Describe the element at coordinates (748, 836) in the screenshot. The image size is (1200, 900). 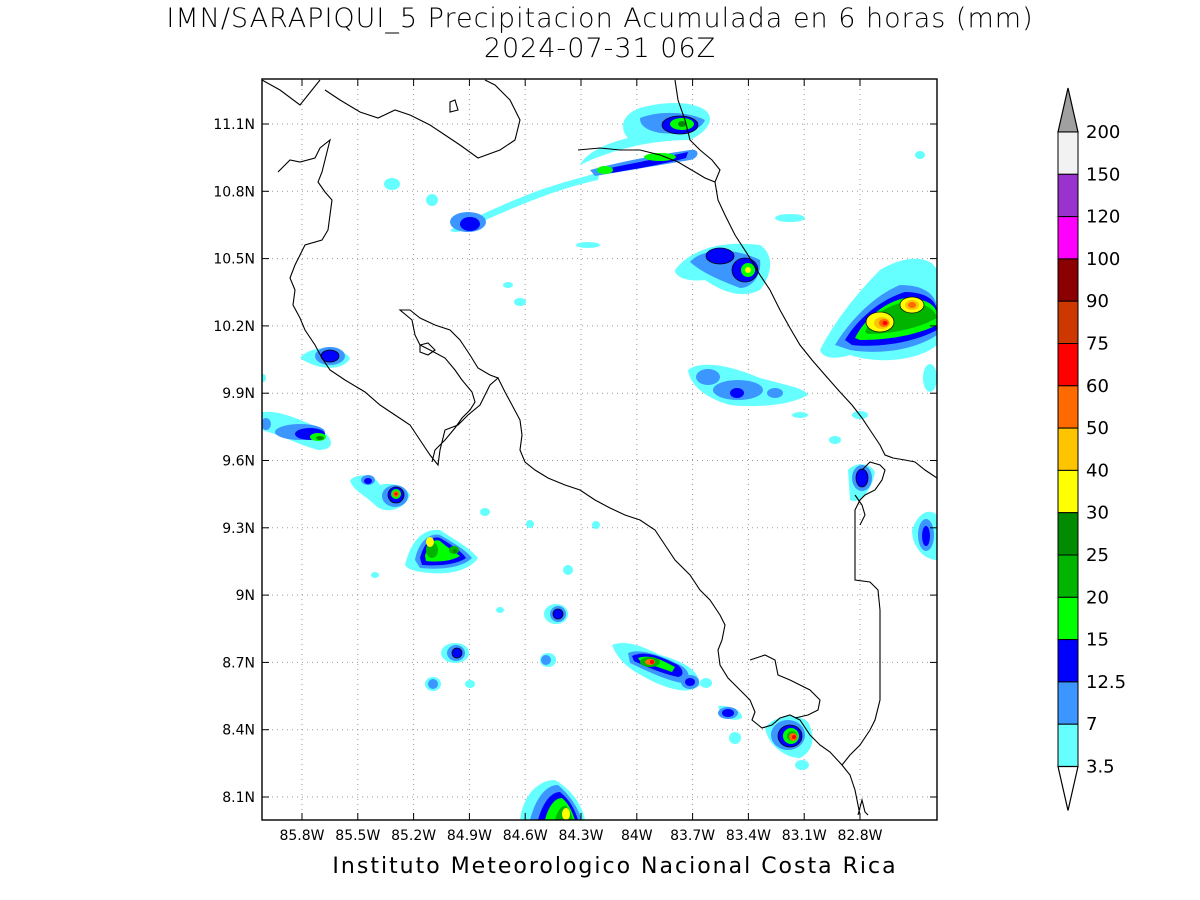
I see `lon-tick-label: 83.4W` at that location.